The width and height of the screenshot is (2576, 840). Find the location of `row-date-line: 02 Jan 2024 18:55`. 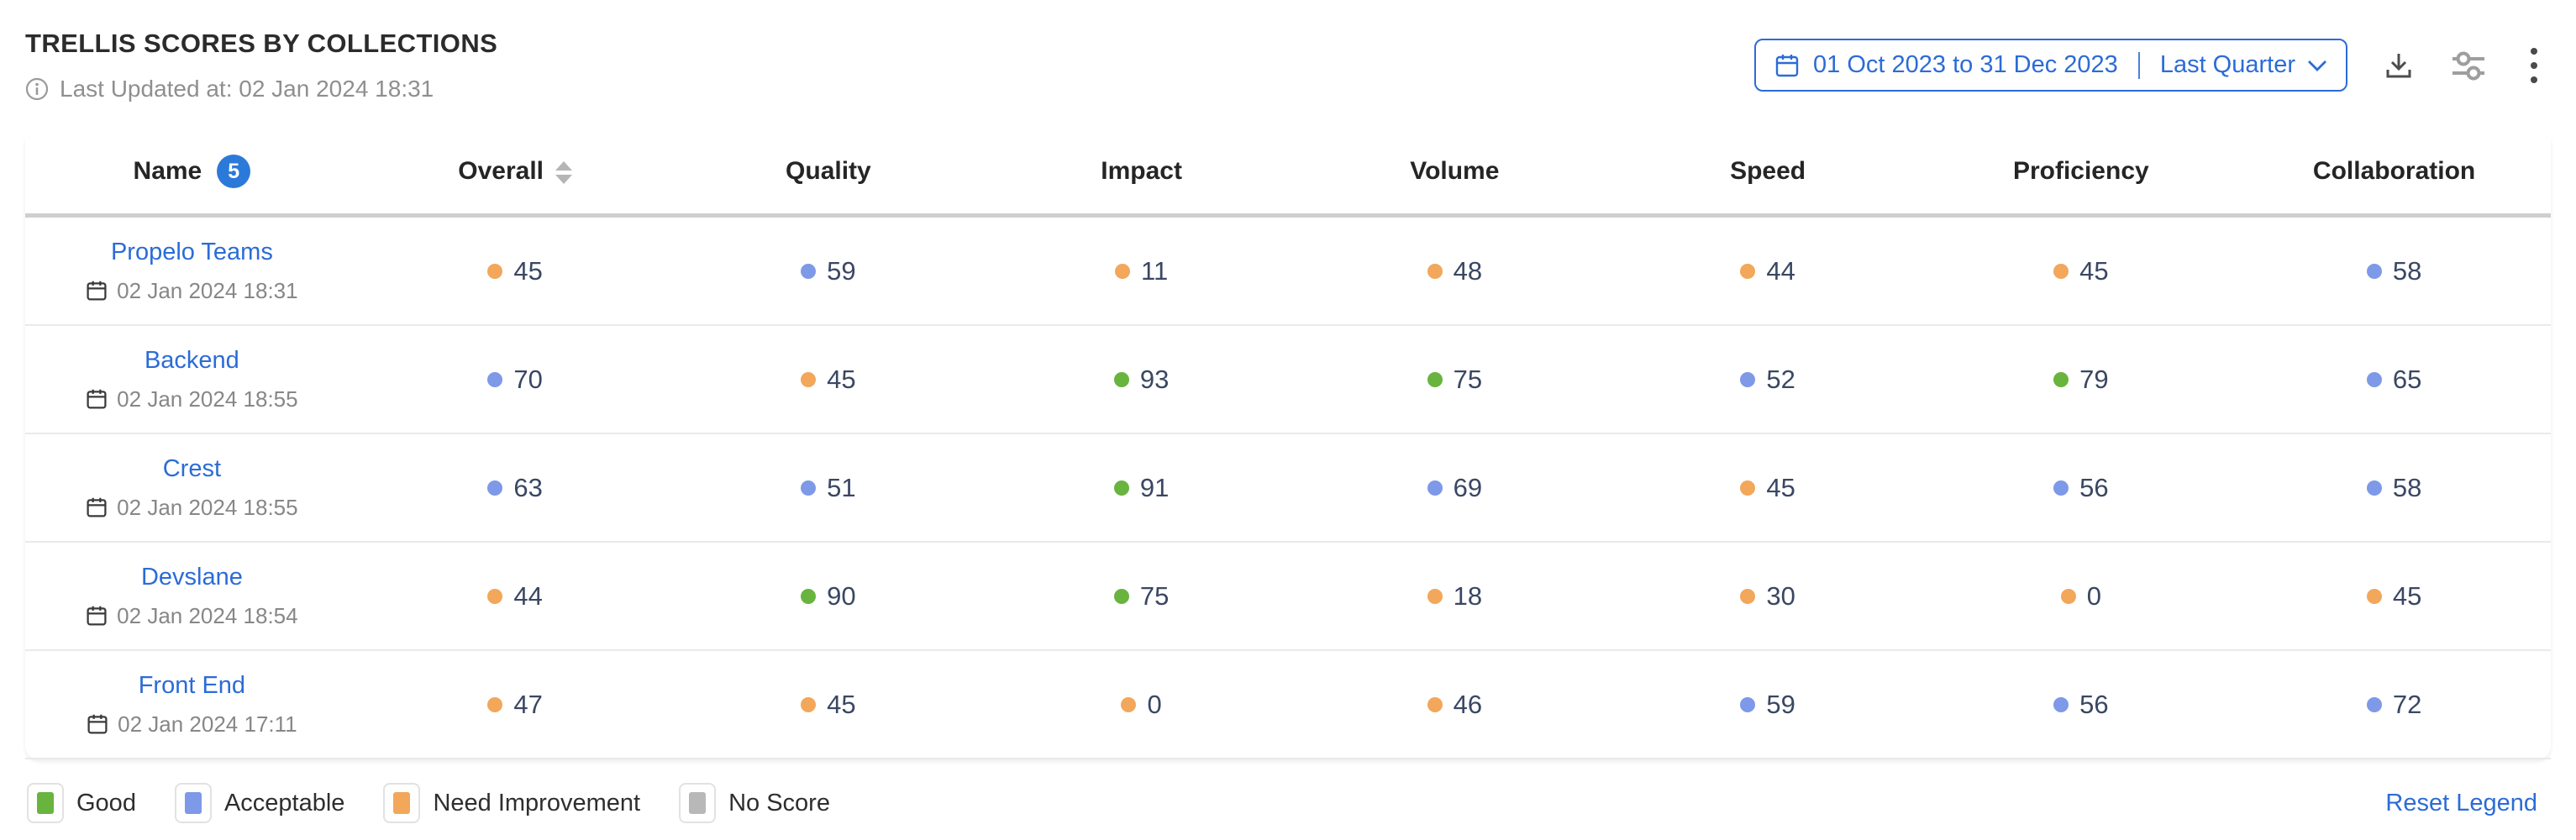

row-date-line: 02 Jan 2024 18:55 is located at coordinates (192, 508).